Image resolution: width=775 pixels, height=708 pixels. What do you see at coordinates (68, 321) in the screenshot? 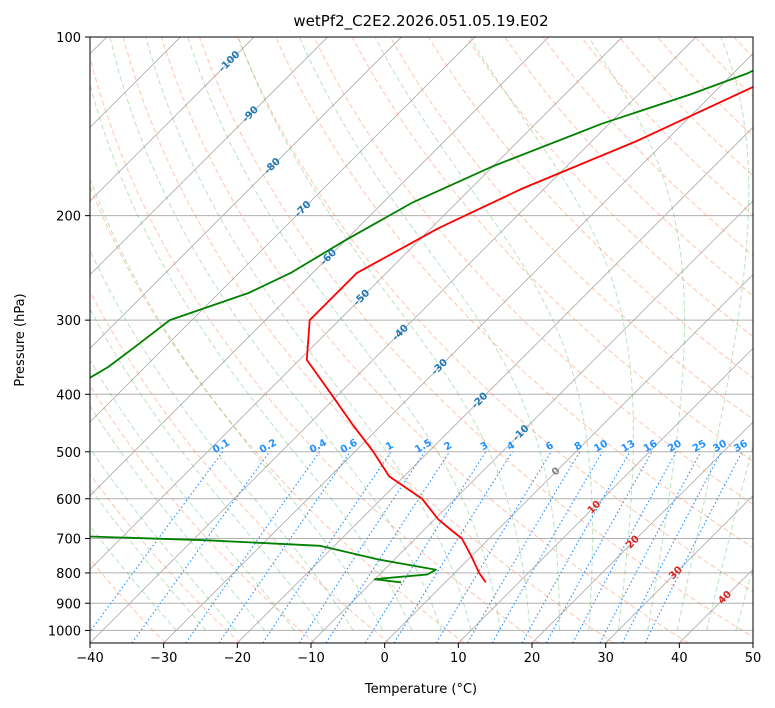
I see `y-tick-label: 300` at bounding box center [68, 321].